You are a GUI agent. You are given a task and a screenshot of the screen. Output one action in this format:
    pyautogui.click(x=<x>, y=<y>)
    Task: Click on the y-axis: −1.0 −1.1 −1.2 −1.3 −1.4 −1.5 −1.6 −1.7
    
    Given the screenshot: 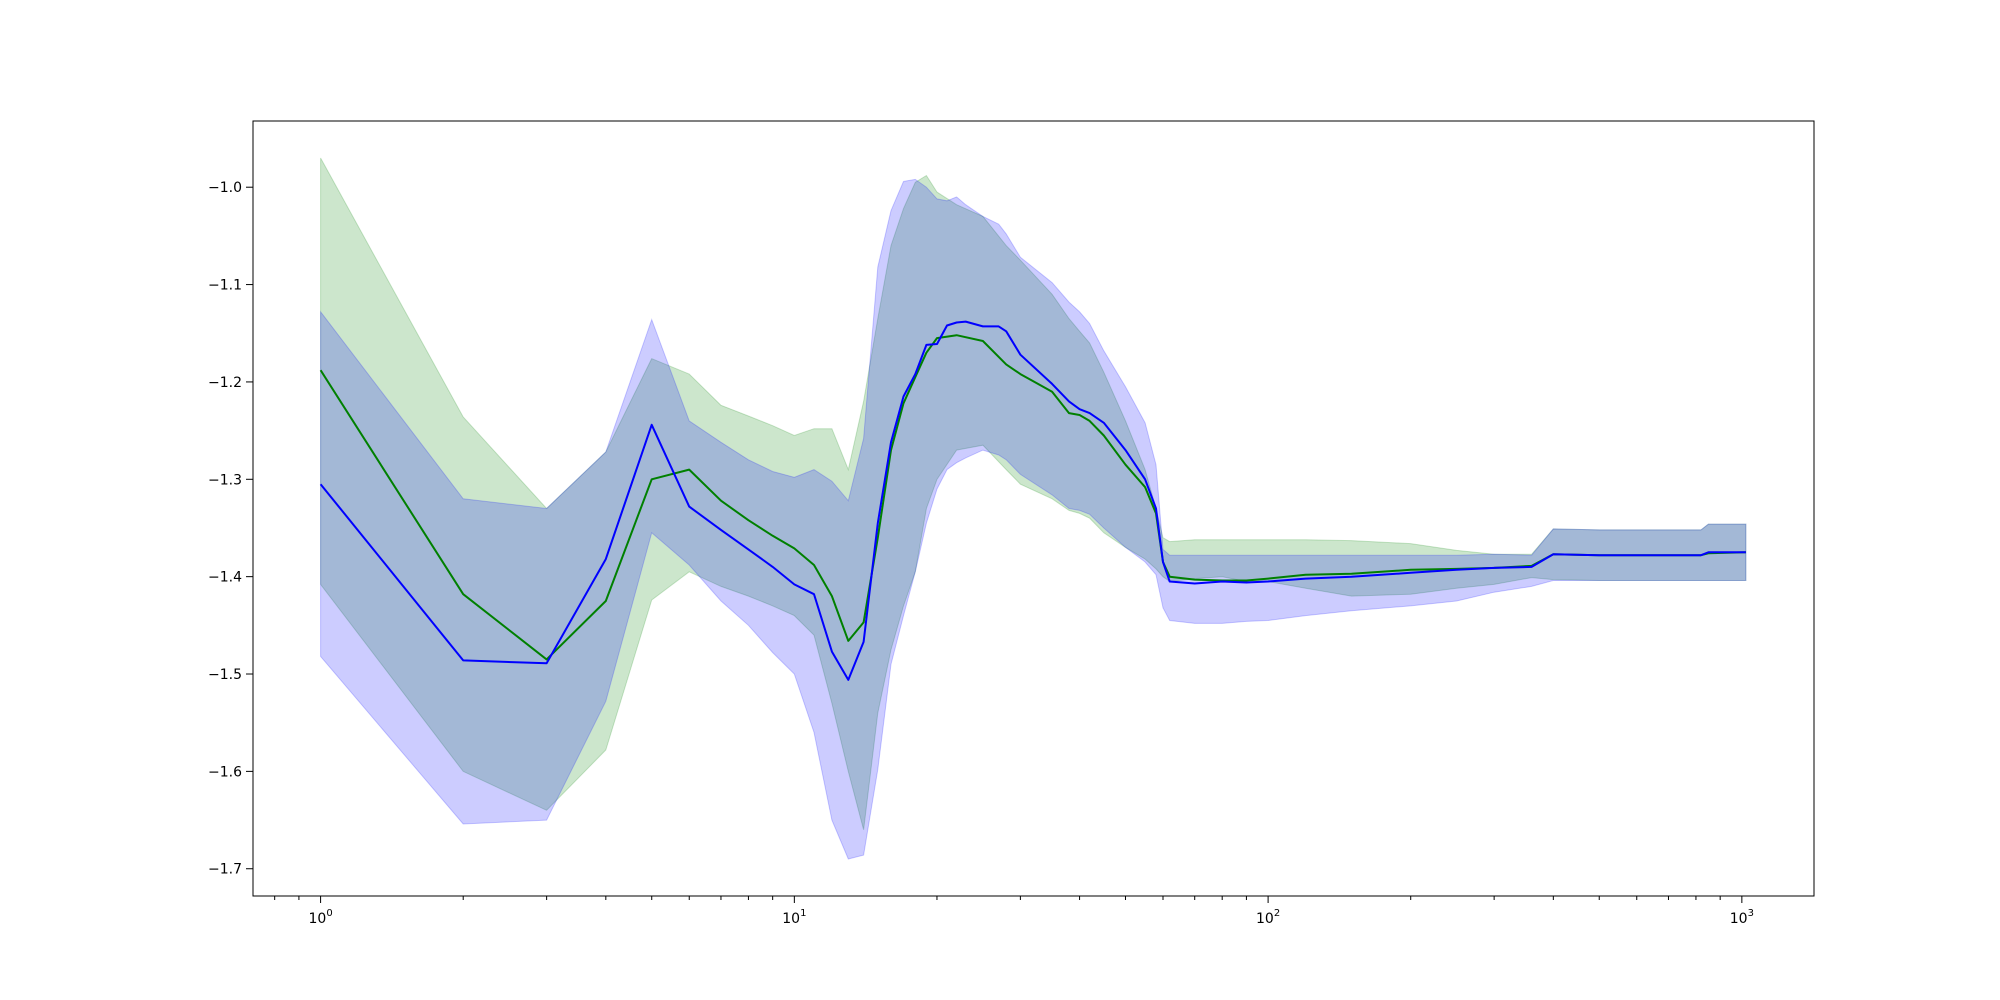 What is the action you would take?
    pyautogui.click(x=230, y=529)
    